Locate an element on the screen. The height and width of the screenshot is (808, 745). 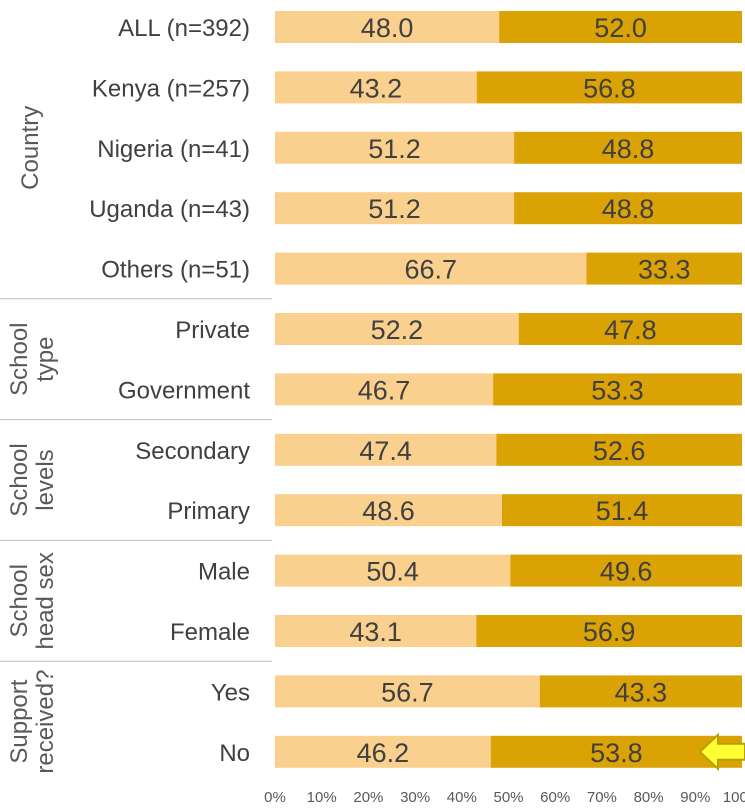
value-label-a-others-n-51: 66.7 is located at coordinates (430, 270).